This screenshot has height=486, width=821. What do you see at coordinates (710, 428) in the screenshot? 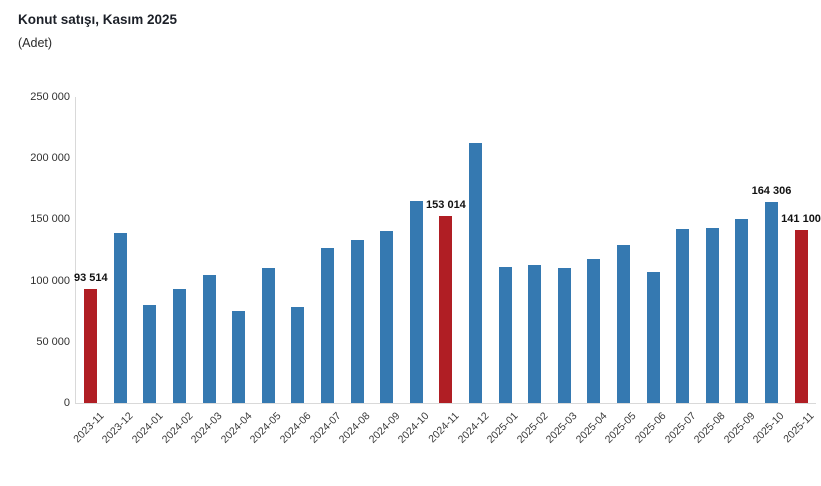
I see `x-axis-label: 2025-08` at bounding box center [710, 428].